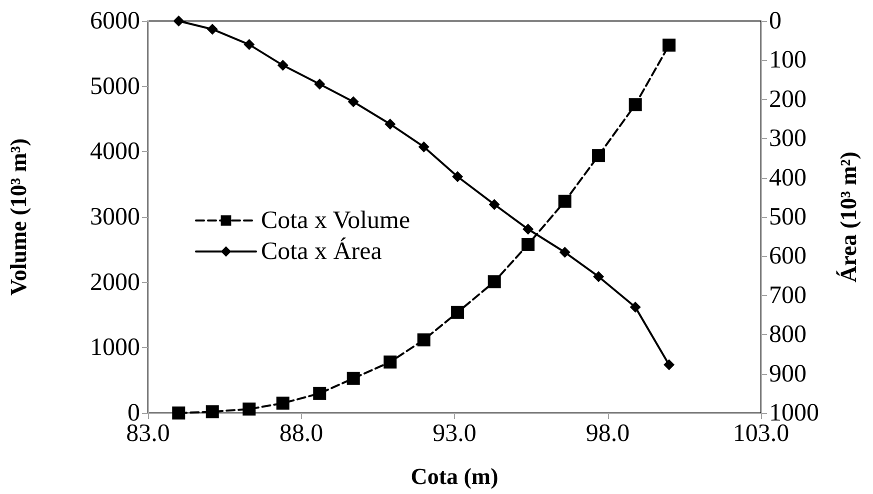 Image resolution: width=873 pixels, height=494 pixels. Describe the element at coordinates (787, 256) in the screenshot. I see `y2-tick-label: 600` at that location.